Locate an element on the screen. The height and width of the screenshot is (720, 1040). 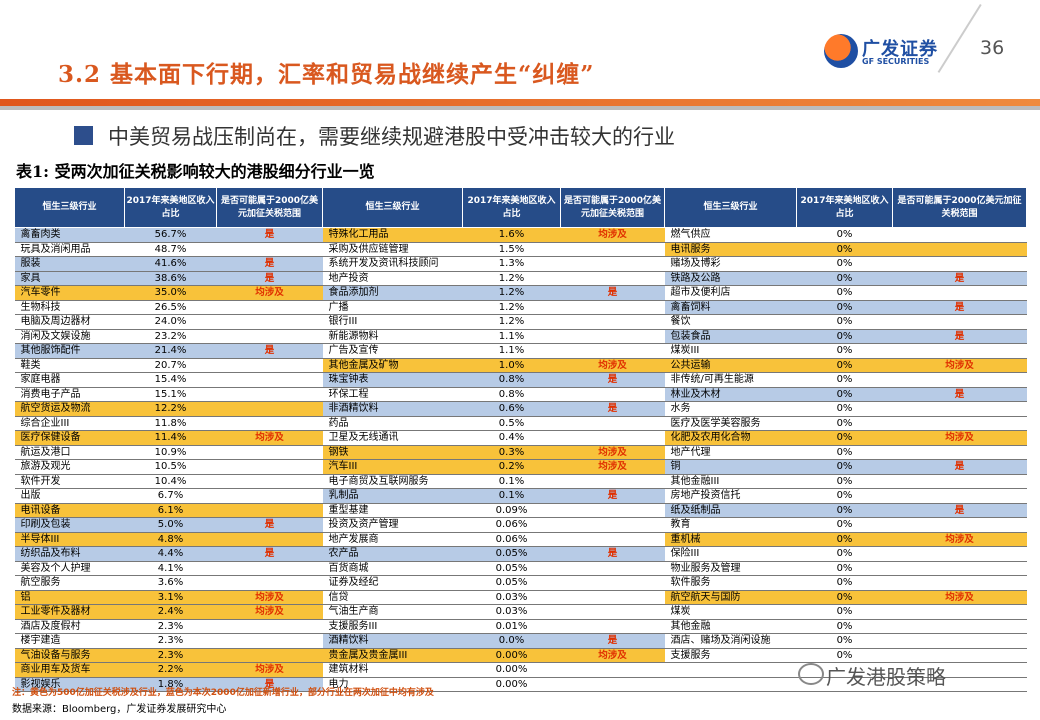
us-revenue-cell: 0.3% is located at coordinates (511, 452).